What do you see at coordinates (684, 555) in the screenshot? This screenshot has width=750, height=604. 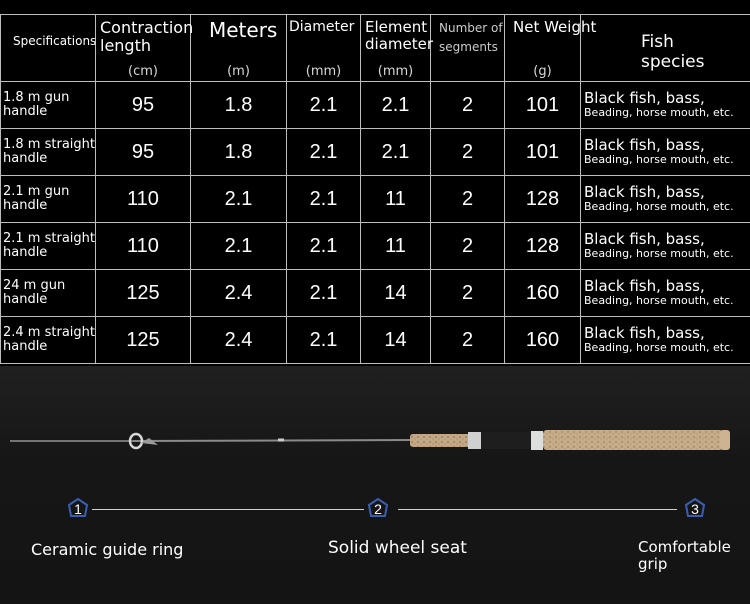 I see `feature-label-comfortable-grip: Comfortable grip` at bounding box center [684, 555].